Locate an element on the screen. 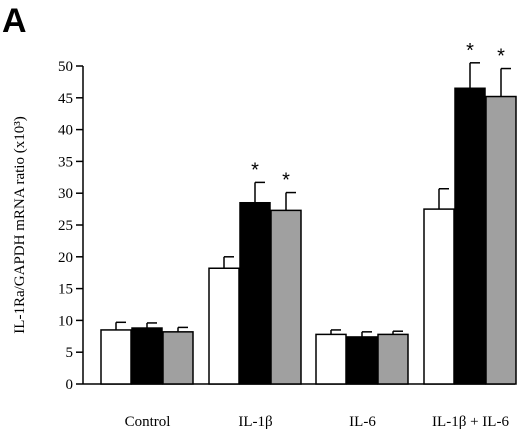  y-tick-label: 0 is located at coordinates (70, 385).